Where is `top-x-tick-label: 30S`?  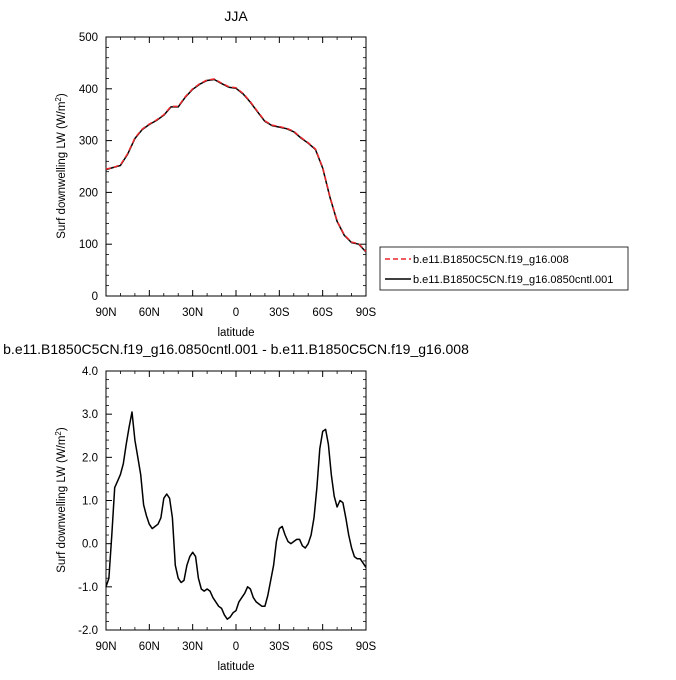
top-x-tick-label: 30S is located at coordinates (279, 313).